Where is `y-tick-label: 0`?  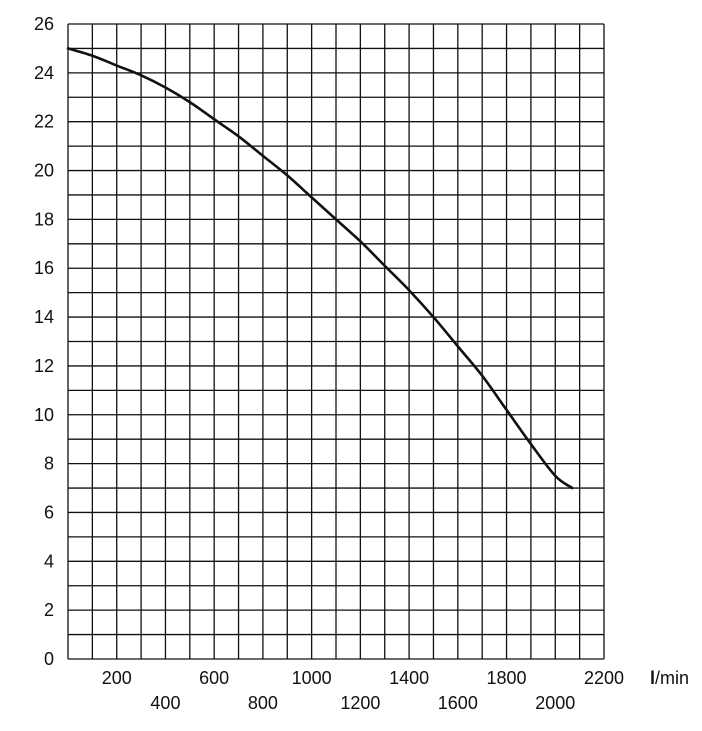 y-tick-label: 0 is located at coordinates (49, 659).